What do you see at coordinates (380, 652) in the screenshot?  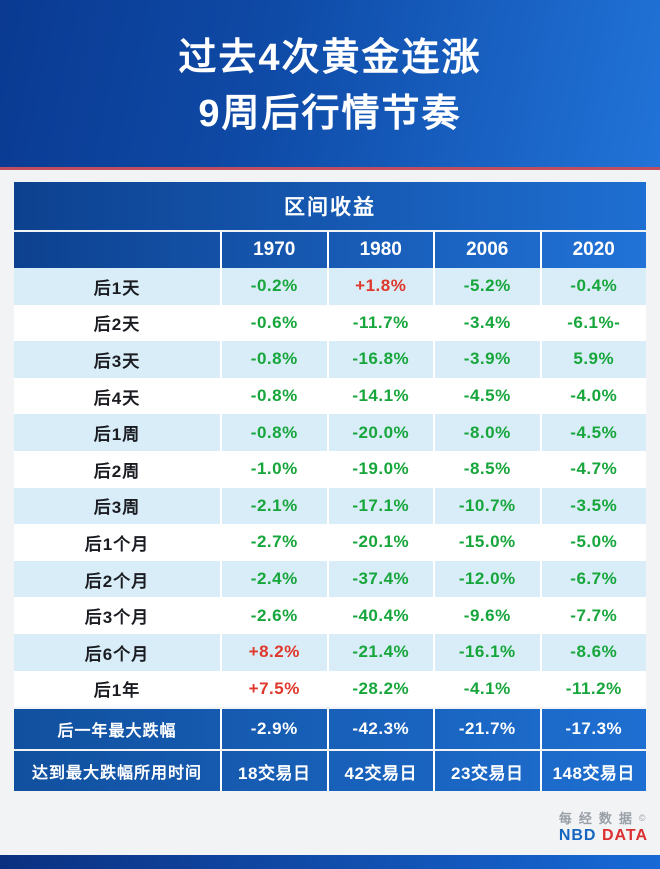 I see `value-cell: -21.4%` at bounding box center [380, 652].